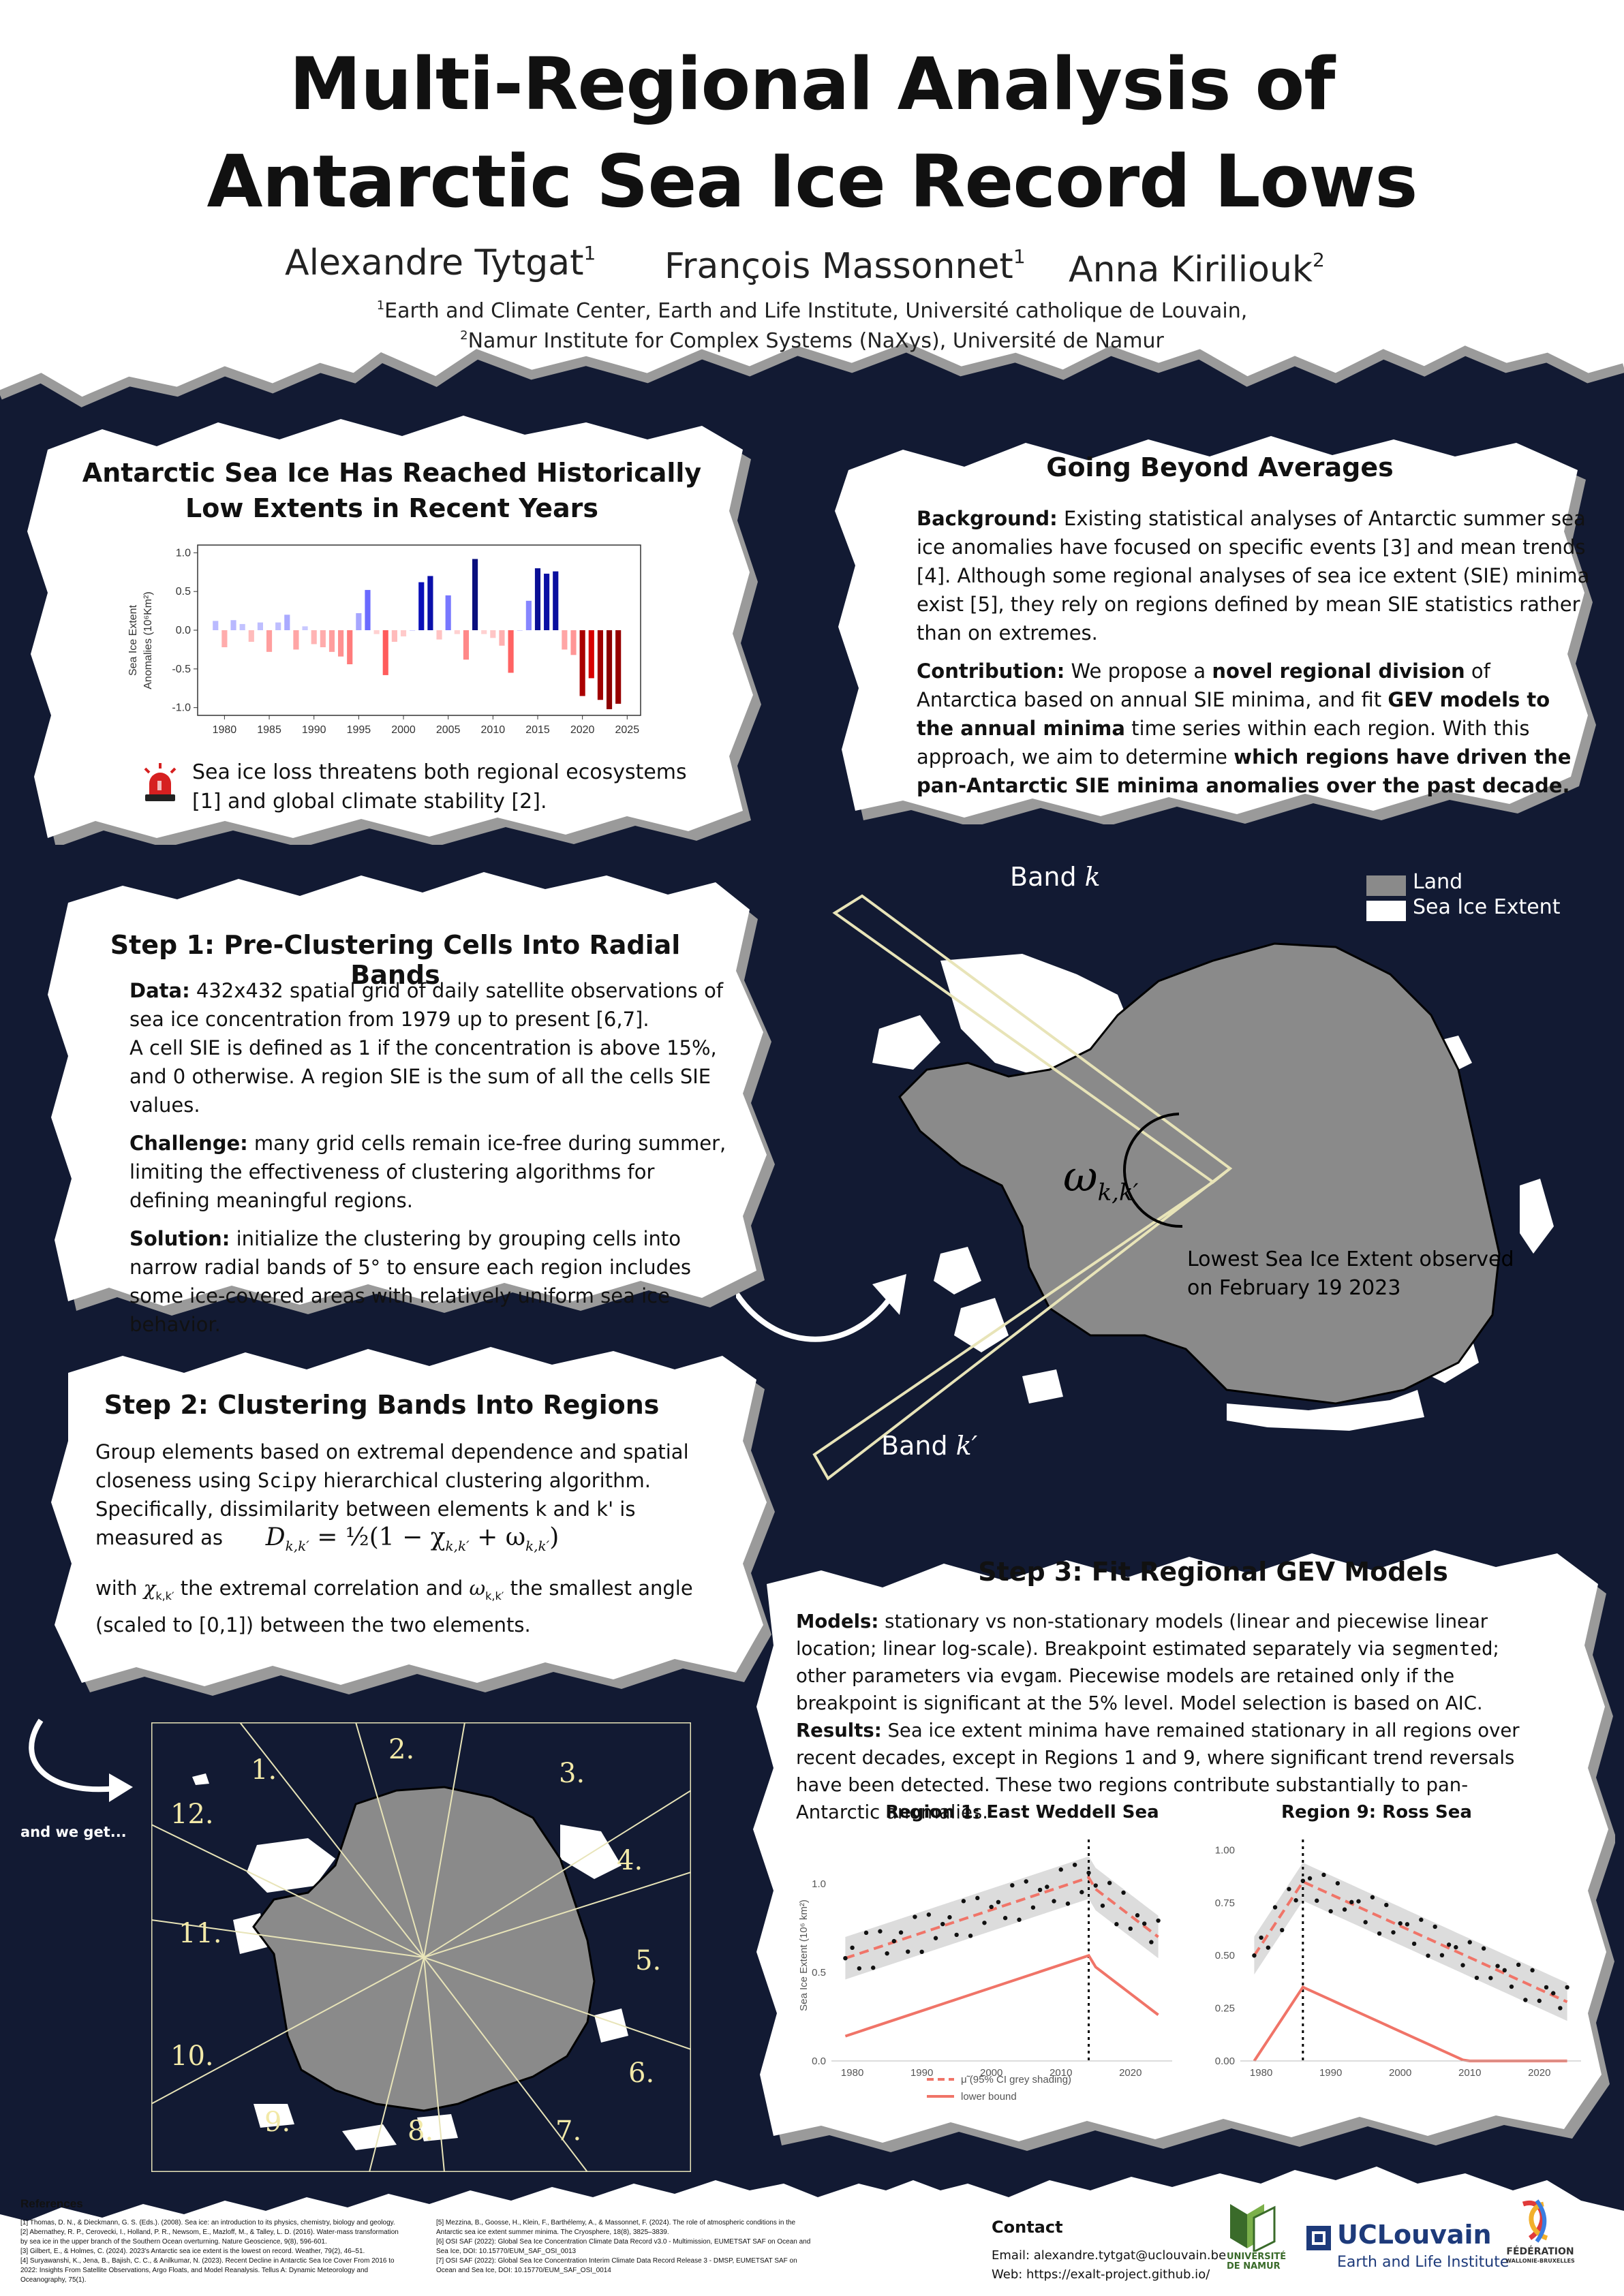 Image resolution: width=1624 pixels, height=2296 pixels. What do you see at coordinates (1152, 1171) in the screenshot?
I see `angle-arc` at bounding box center [1152, 1171].